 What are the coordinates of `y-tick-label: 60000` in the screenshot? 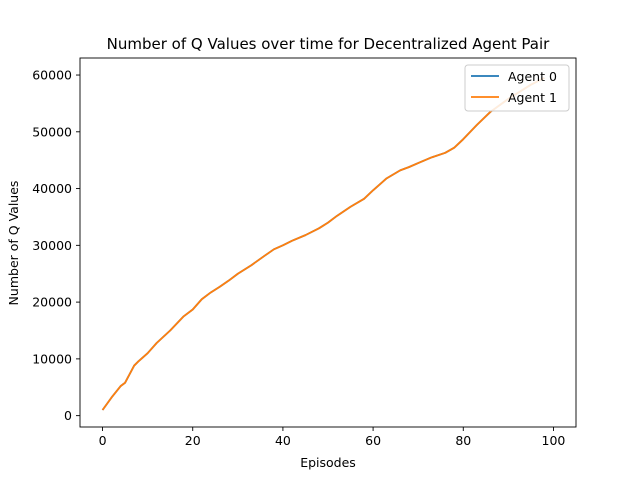 It's located at (52, 75).